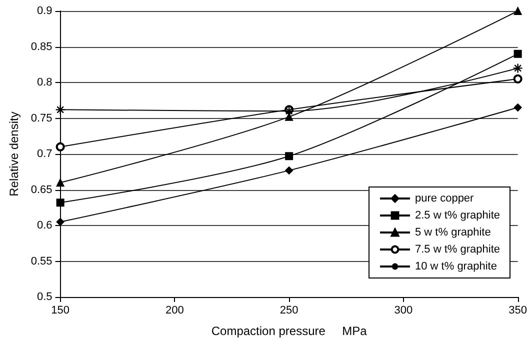 The image size is (530, 358). I want to click on legend-label: 2.5 w t% graphite, so click(457, 216).